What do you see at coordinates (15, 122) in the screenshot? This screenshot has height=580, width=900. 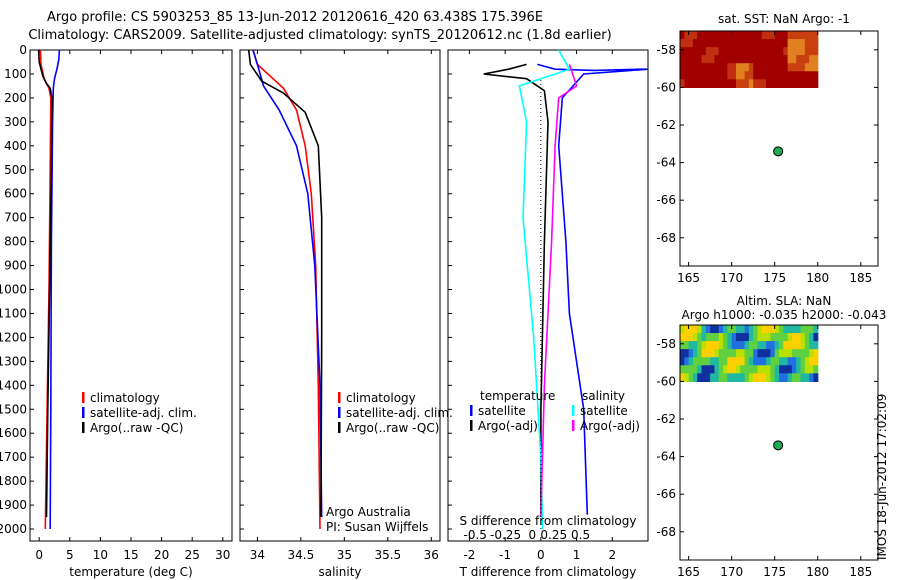 I see `y-tick-label: 300` at bounding box center [15, 122].